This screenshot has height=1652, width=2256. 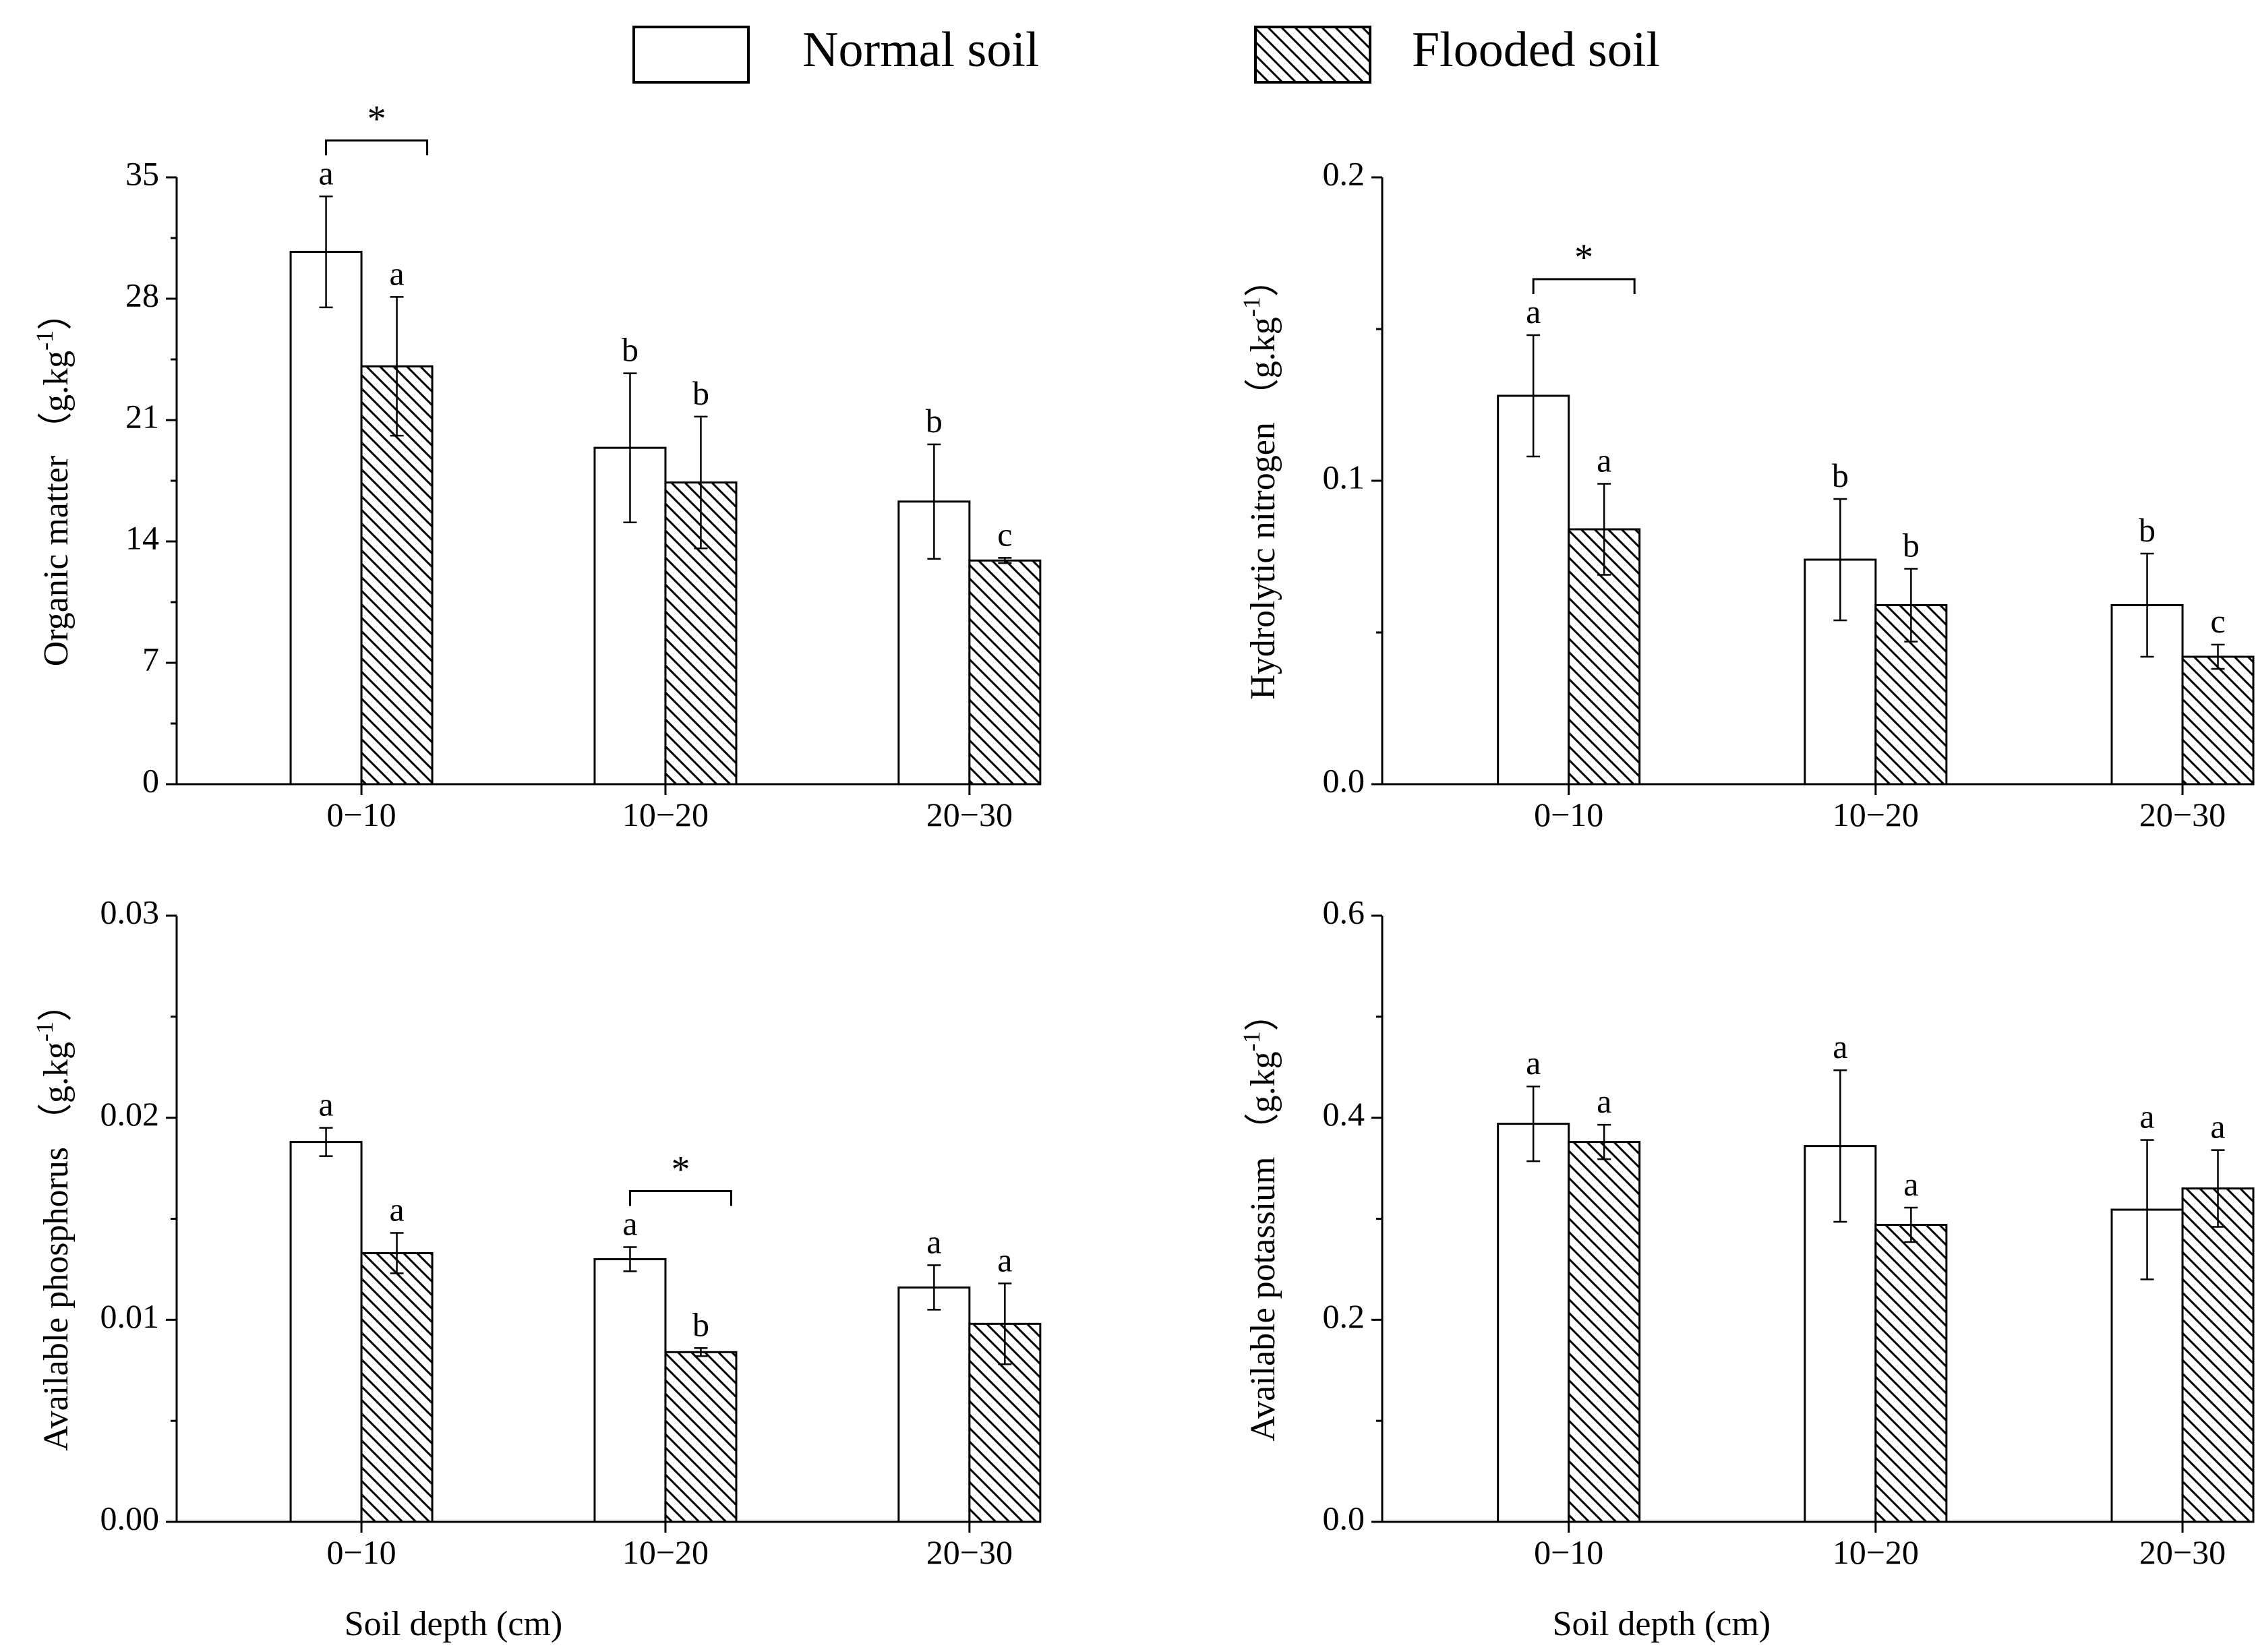 I want to click on y-axis-label: Available potassium （g.kg-1）, so click(x=1260, y=1218).